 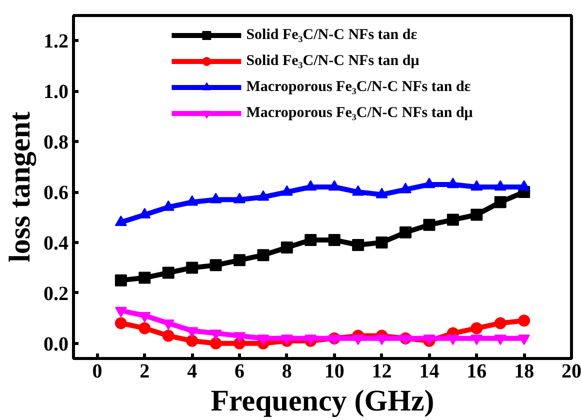 I want to click on x-tick-label: 8, so click(x=287, y=371).